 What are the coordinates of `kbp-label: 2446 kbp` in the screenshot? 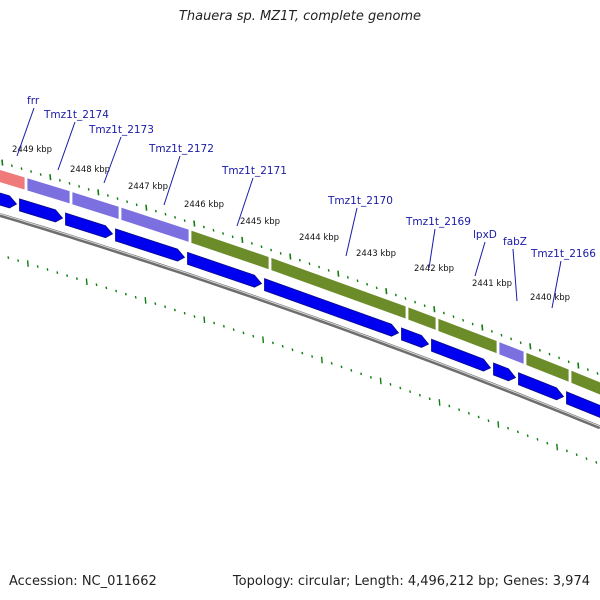 It's located at (204, 205).